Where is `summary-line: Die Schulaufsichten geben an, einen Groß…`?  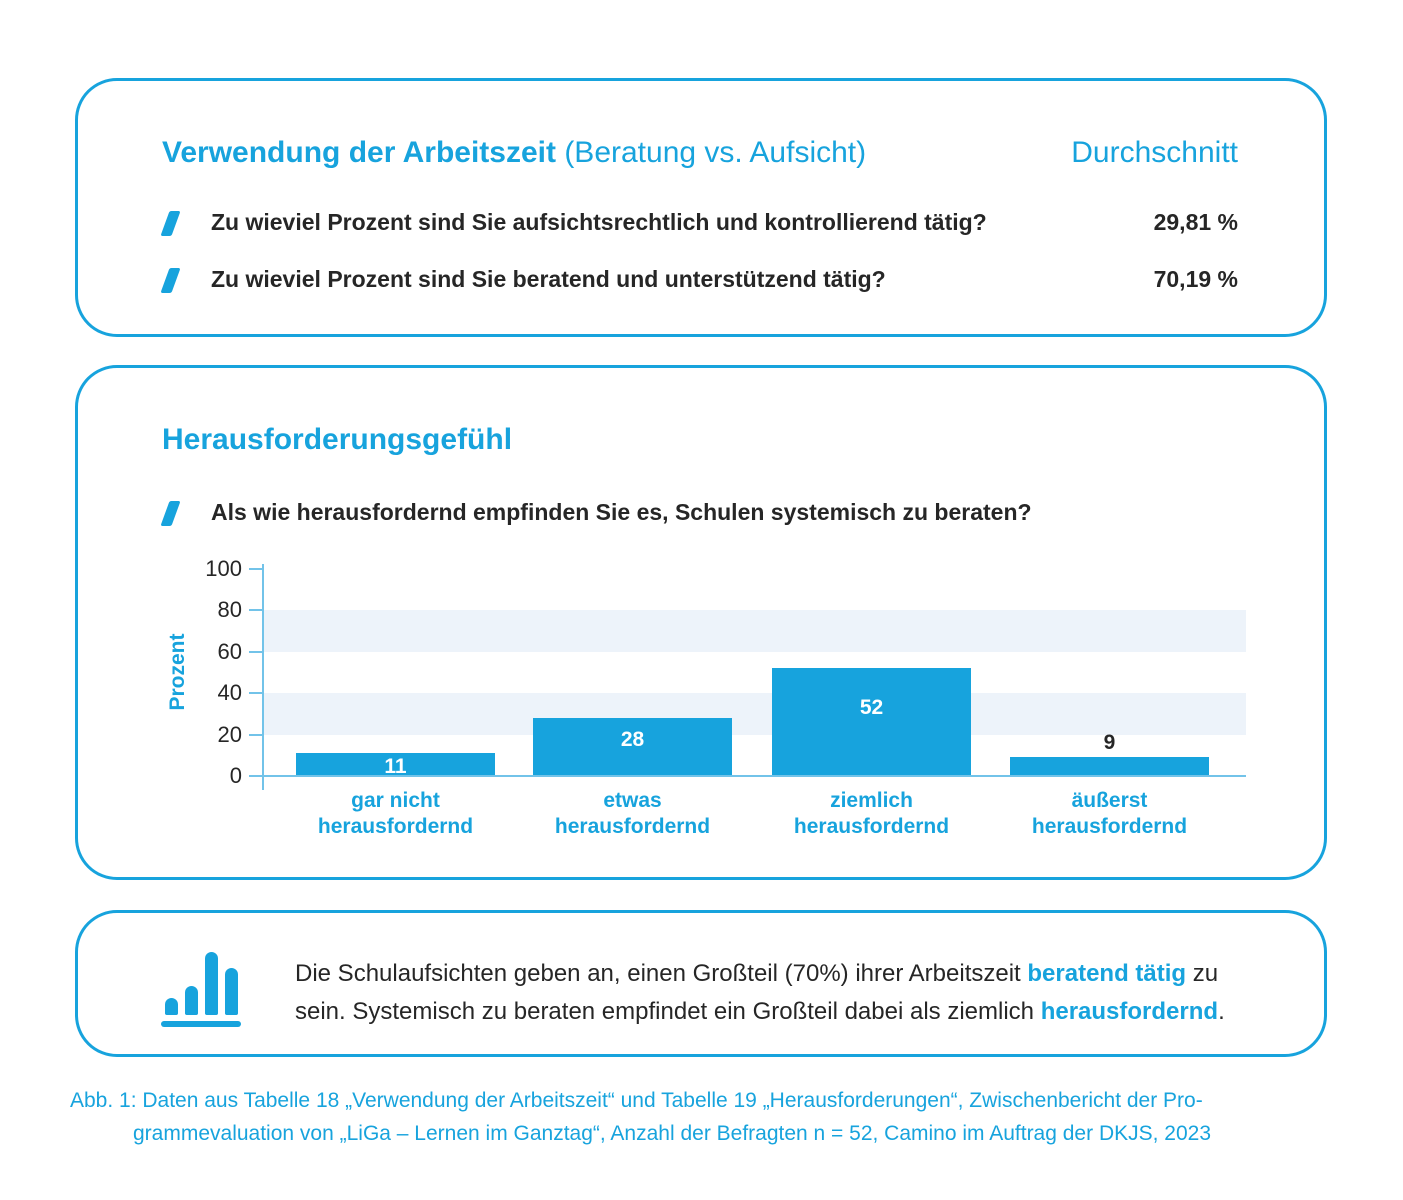
summary-line: Die Schulaufsichten geben an, einen Groß… is located at coordinates (760, 974).